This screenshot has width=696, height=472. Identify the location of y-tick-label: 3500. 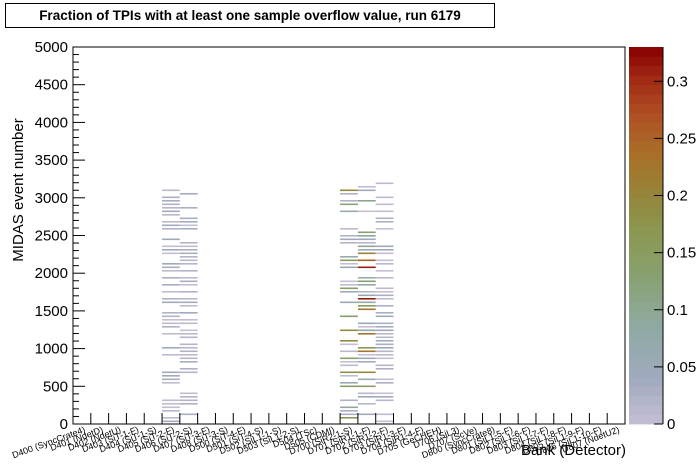
(51, 160).